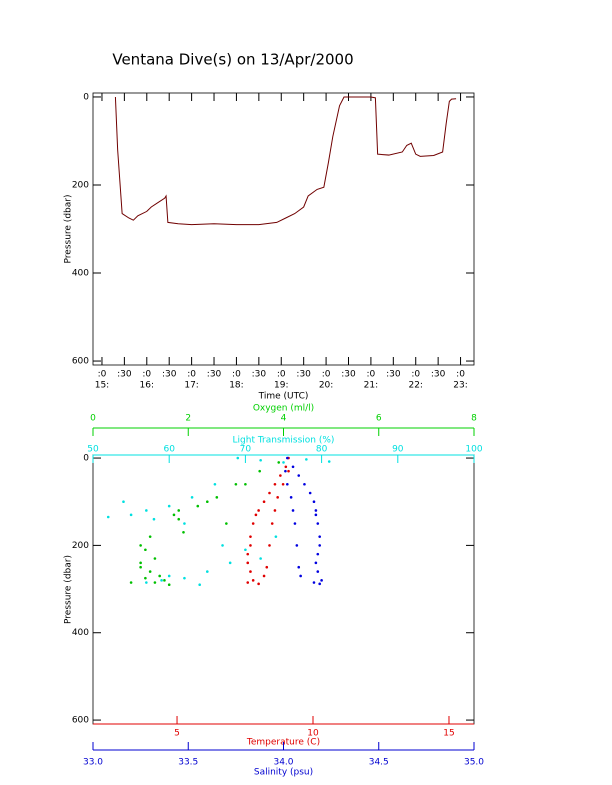 This screenshot has height=785, width=612. Describe the element at coordinates (93, 763) in the screenshot. I see `x-tick-label: 33.0` at that location.